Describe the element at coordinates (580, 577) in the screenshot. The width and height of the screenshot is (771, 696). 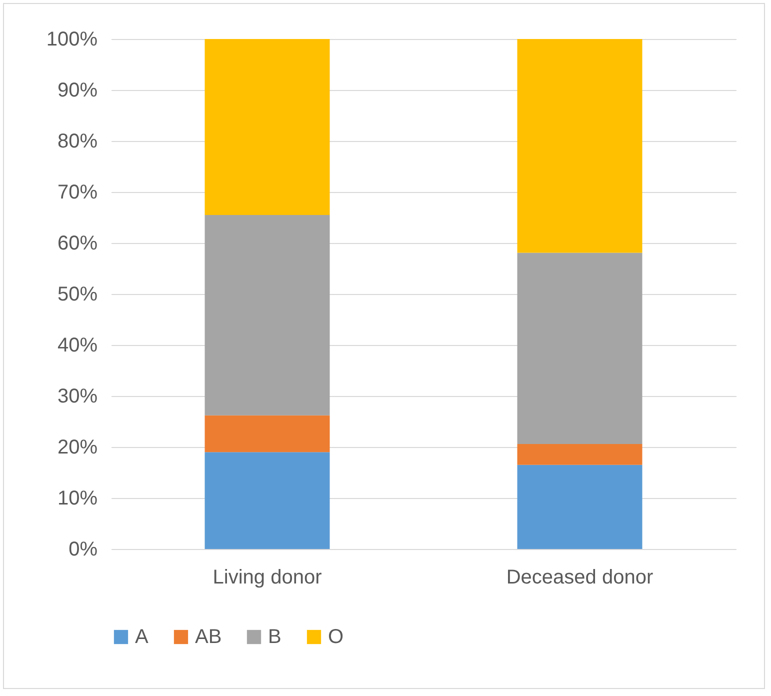
I see `x-tick-label: Deceased donor` at that location.